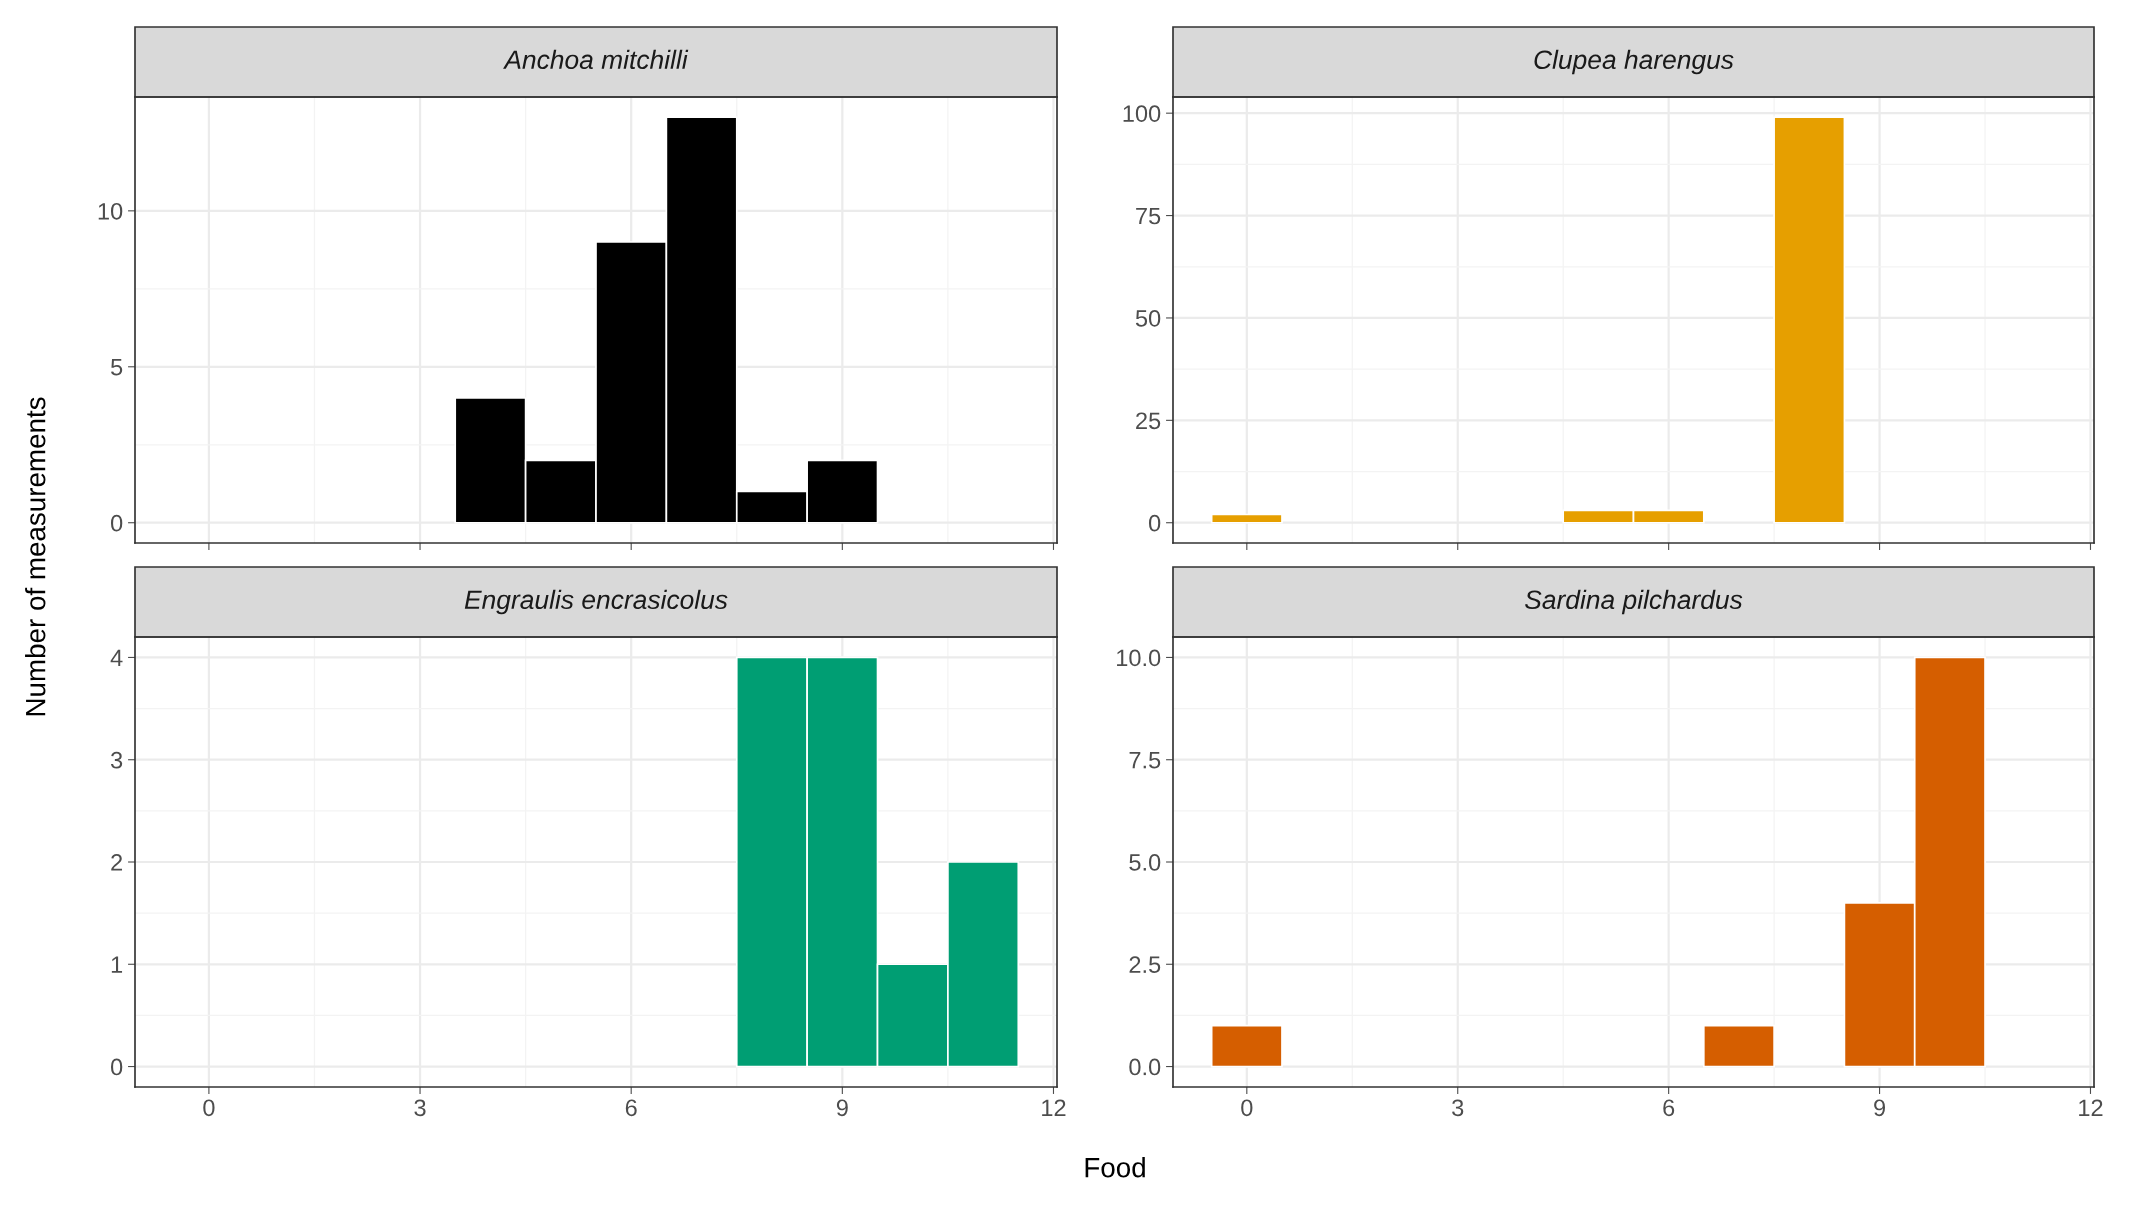 This screenshot has width=2139, height=1207. I want to click on y-tick-label: 25, so click(1148, 421).